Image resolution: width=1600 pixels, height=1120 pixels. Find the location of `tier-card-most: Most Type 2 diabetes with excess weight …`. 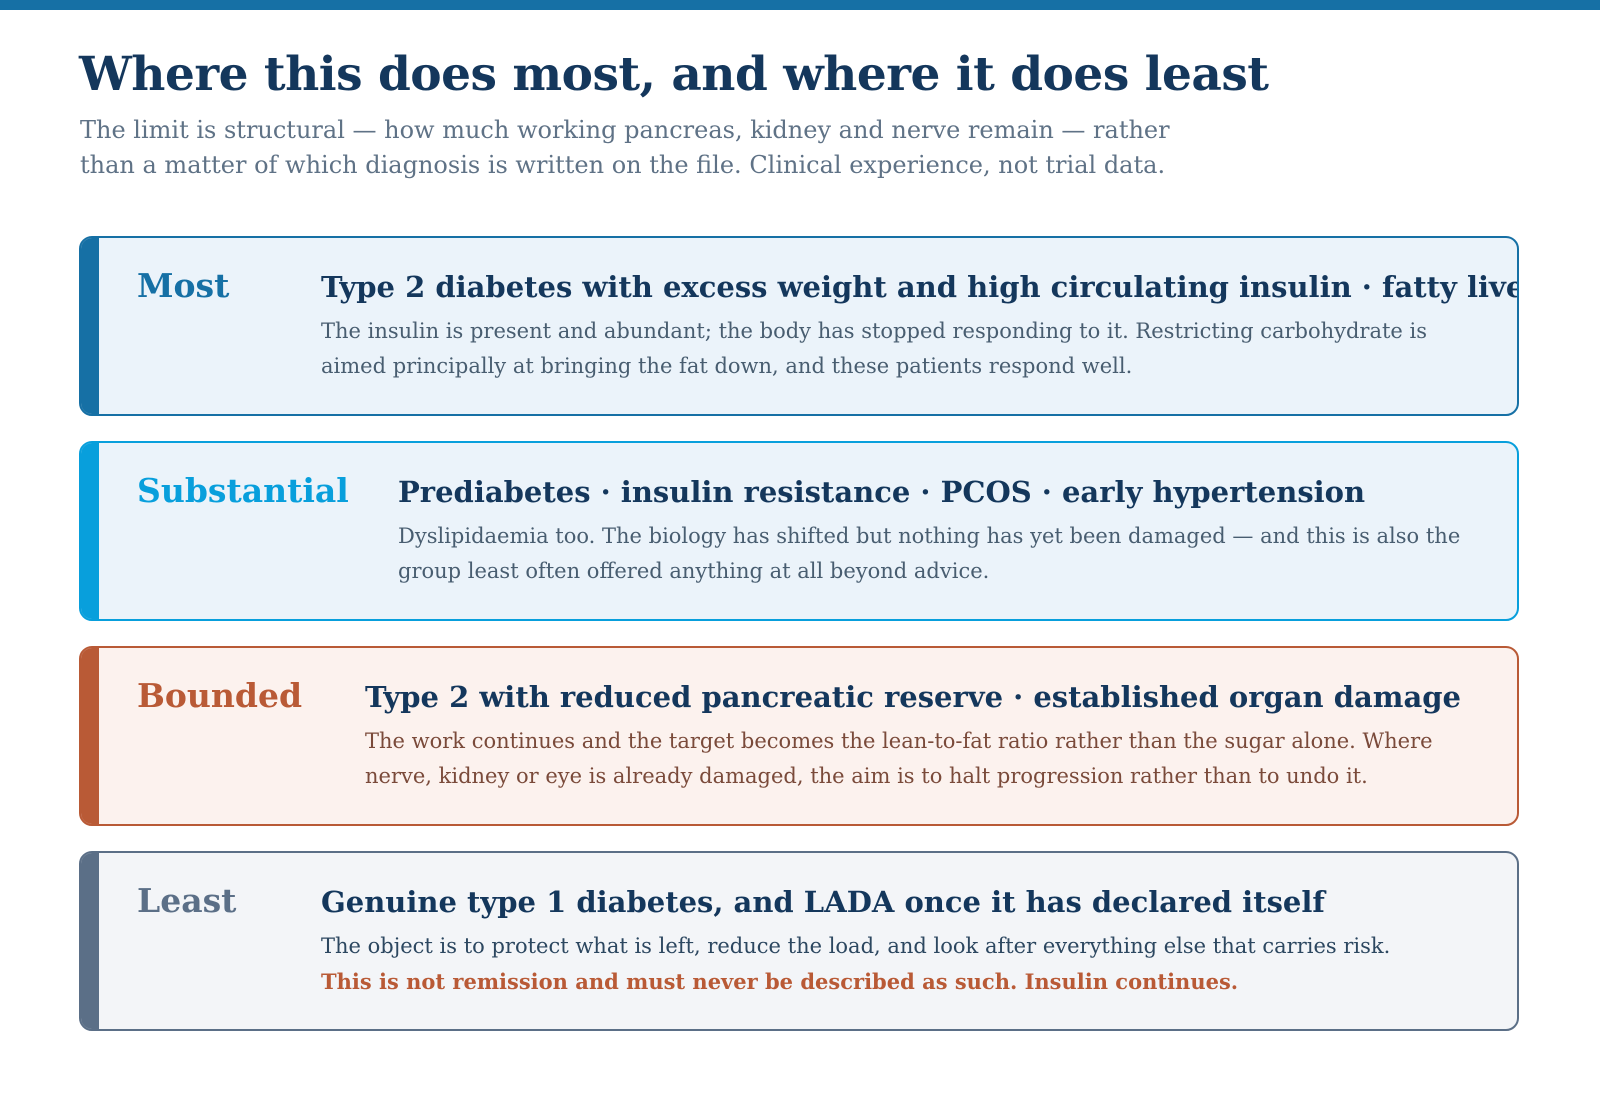

tier-card-most: Most Type 2 diabetes with excess weight … is located at coordinates (799, 326).